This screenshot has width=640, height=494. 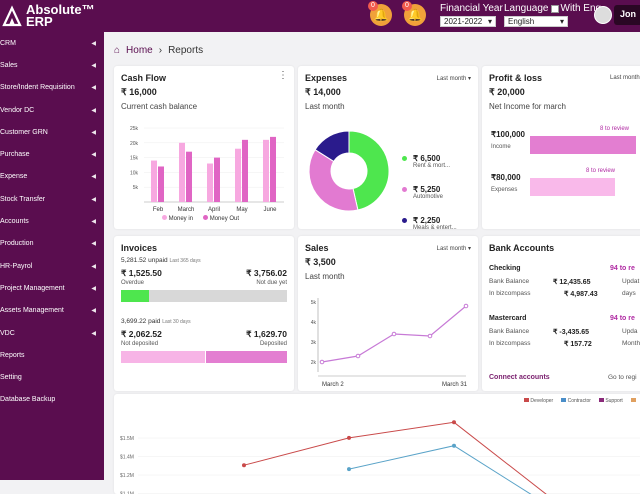 I want to click on notification-badge: 0, so click(x=373, y=6).